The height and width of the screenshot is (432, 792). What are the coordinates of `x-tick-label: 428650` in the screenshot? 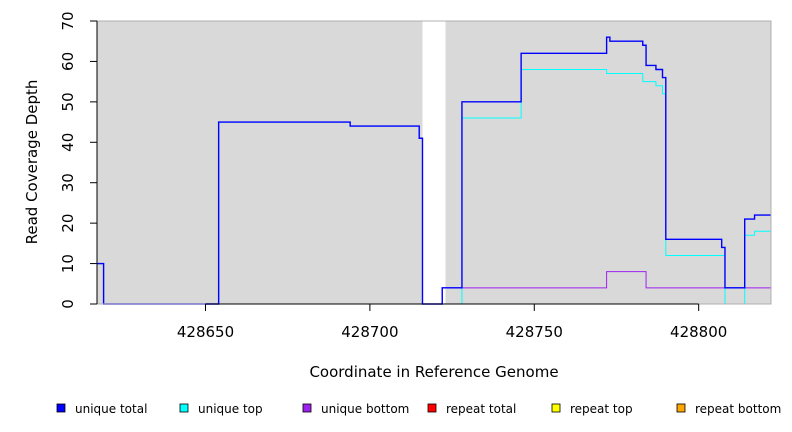 It's located at (205, 332).